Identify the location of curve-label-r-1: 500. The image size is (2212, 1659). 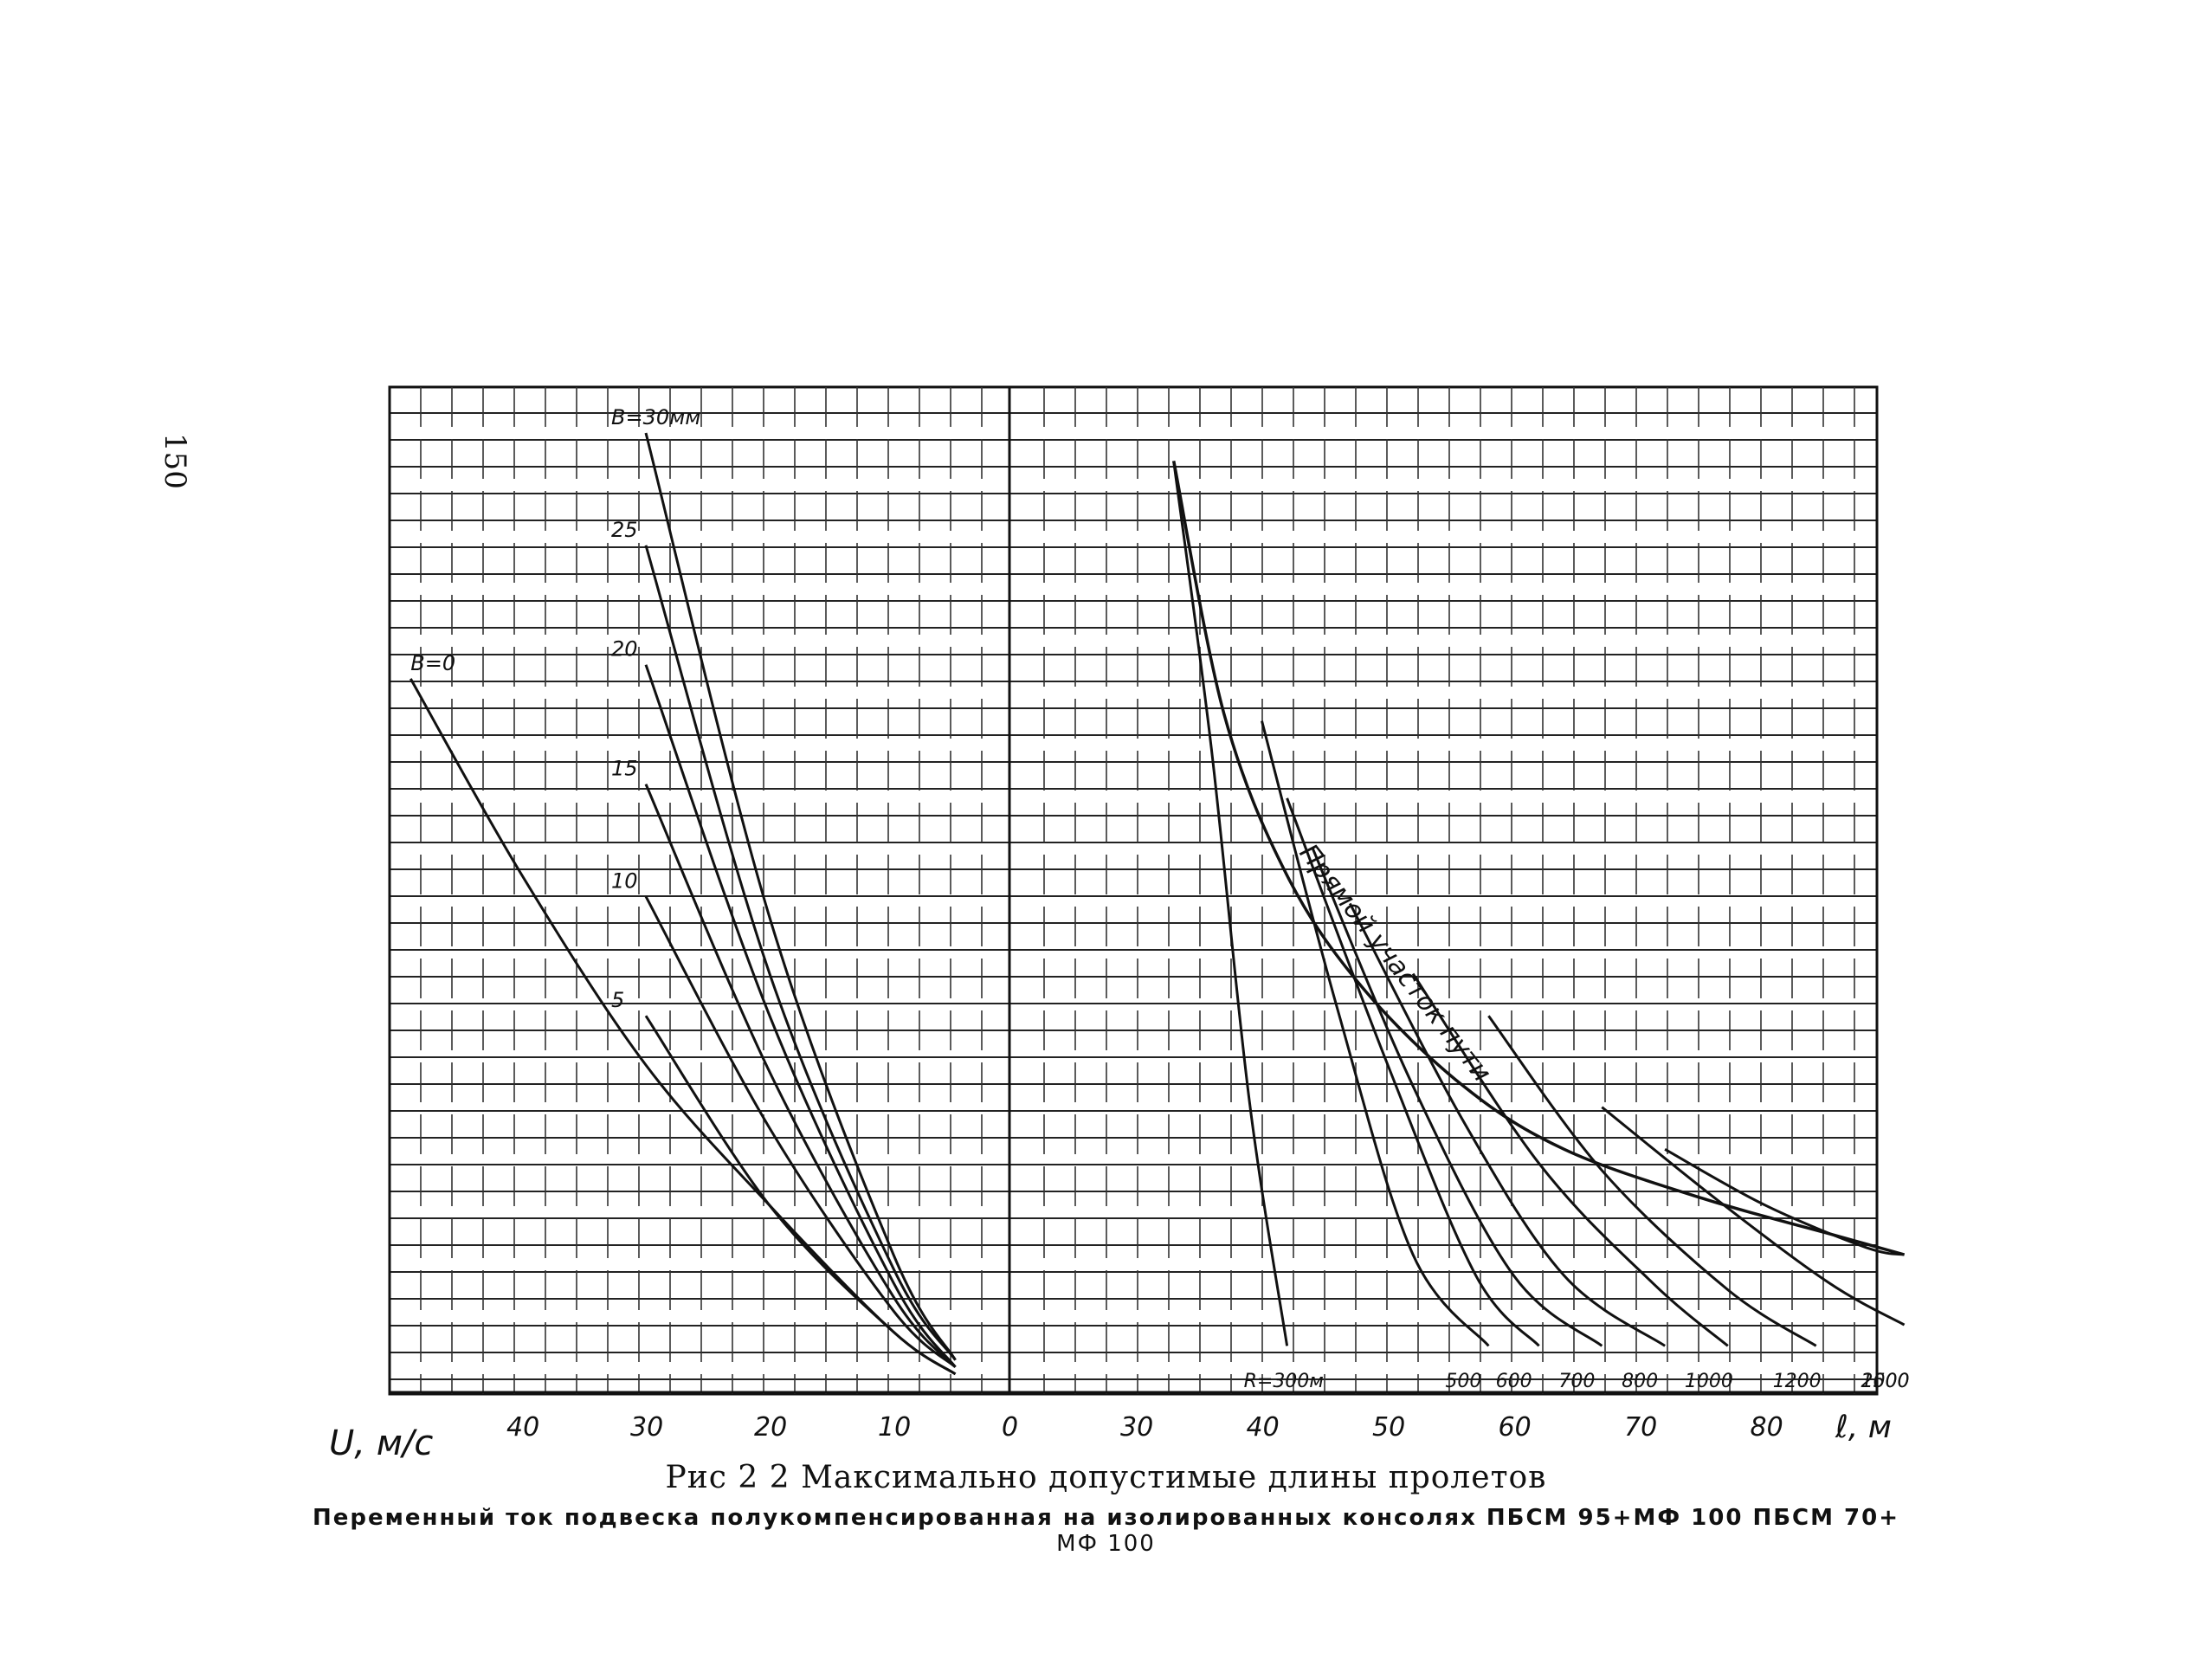
(1463, 1381).